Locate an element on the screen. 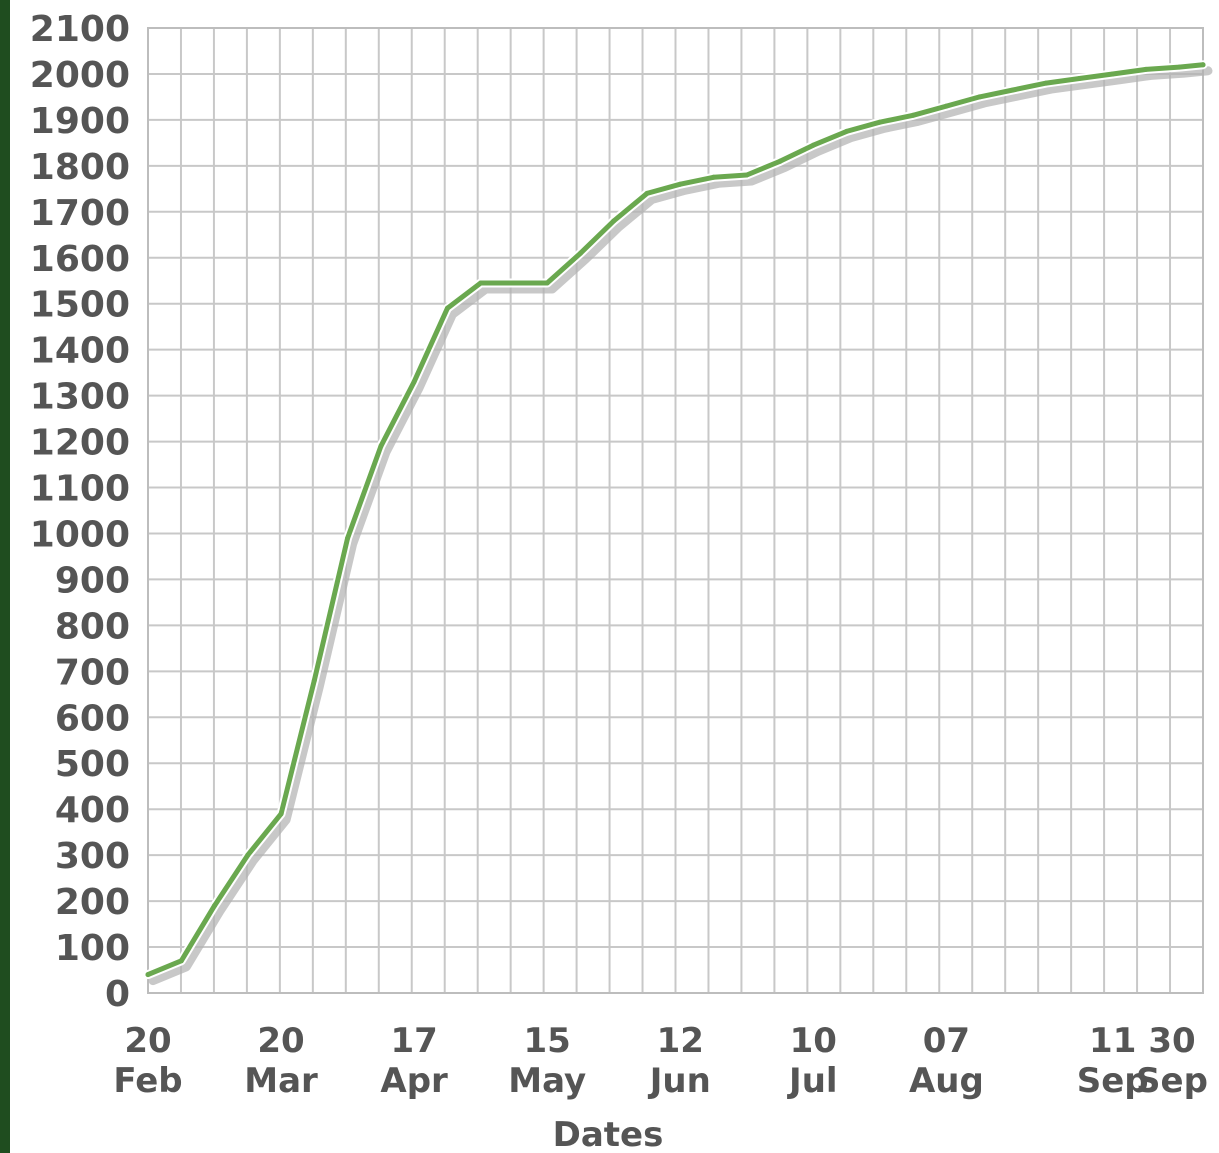 The height and width of the screenshot is (1153, 1219). x-tick-label-month: Jul is located at coordinates (812, 1081).